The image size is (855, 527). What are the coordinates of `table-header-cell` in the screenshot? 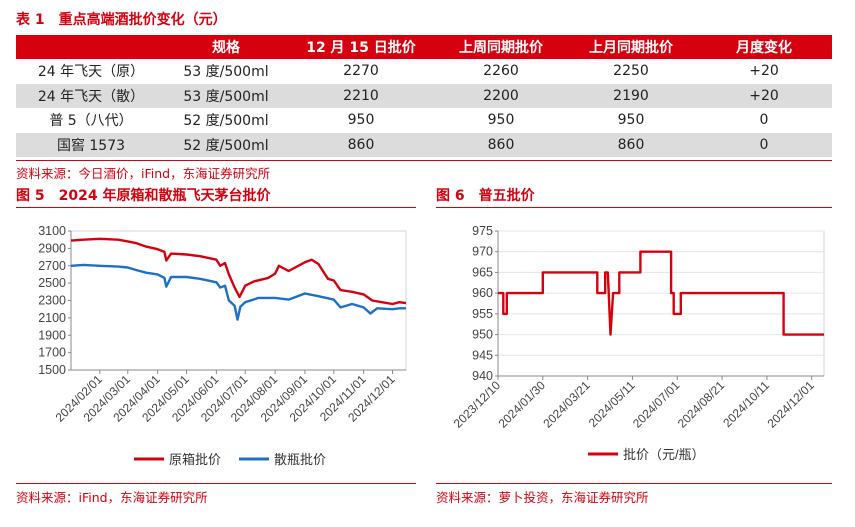 It's located at (91, 47).